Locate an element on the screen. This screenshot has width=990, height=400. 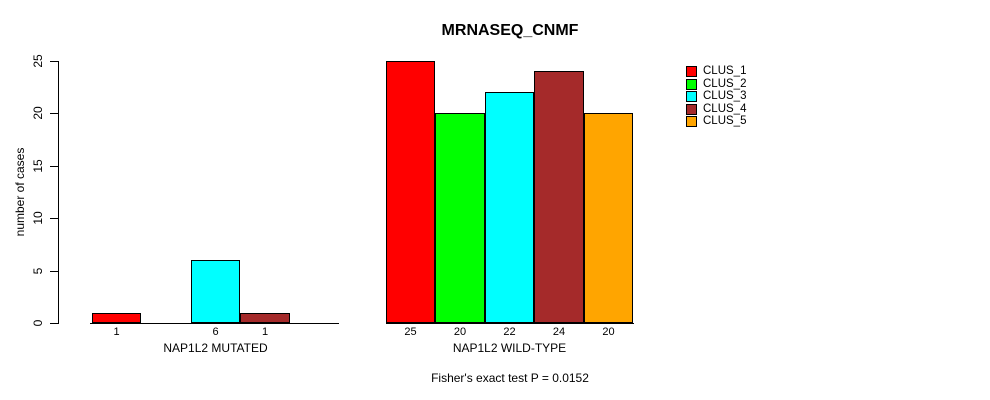
y-tick-label: 20 is located at coordinates (38, 113).